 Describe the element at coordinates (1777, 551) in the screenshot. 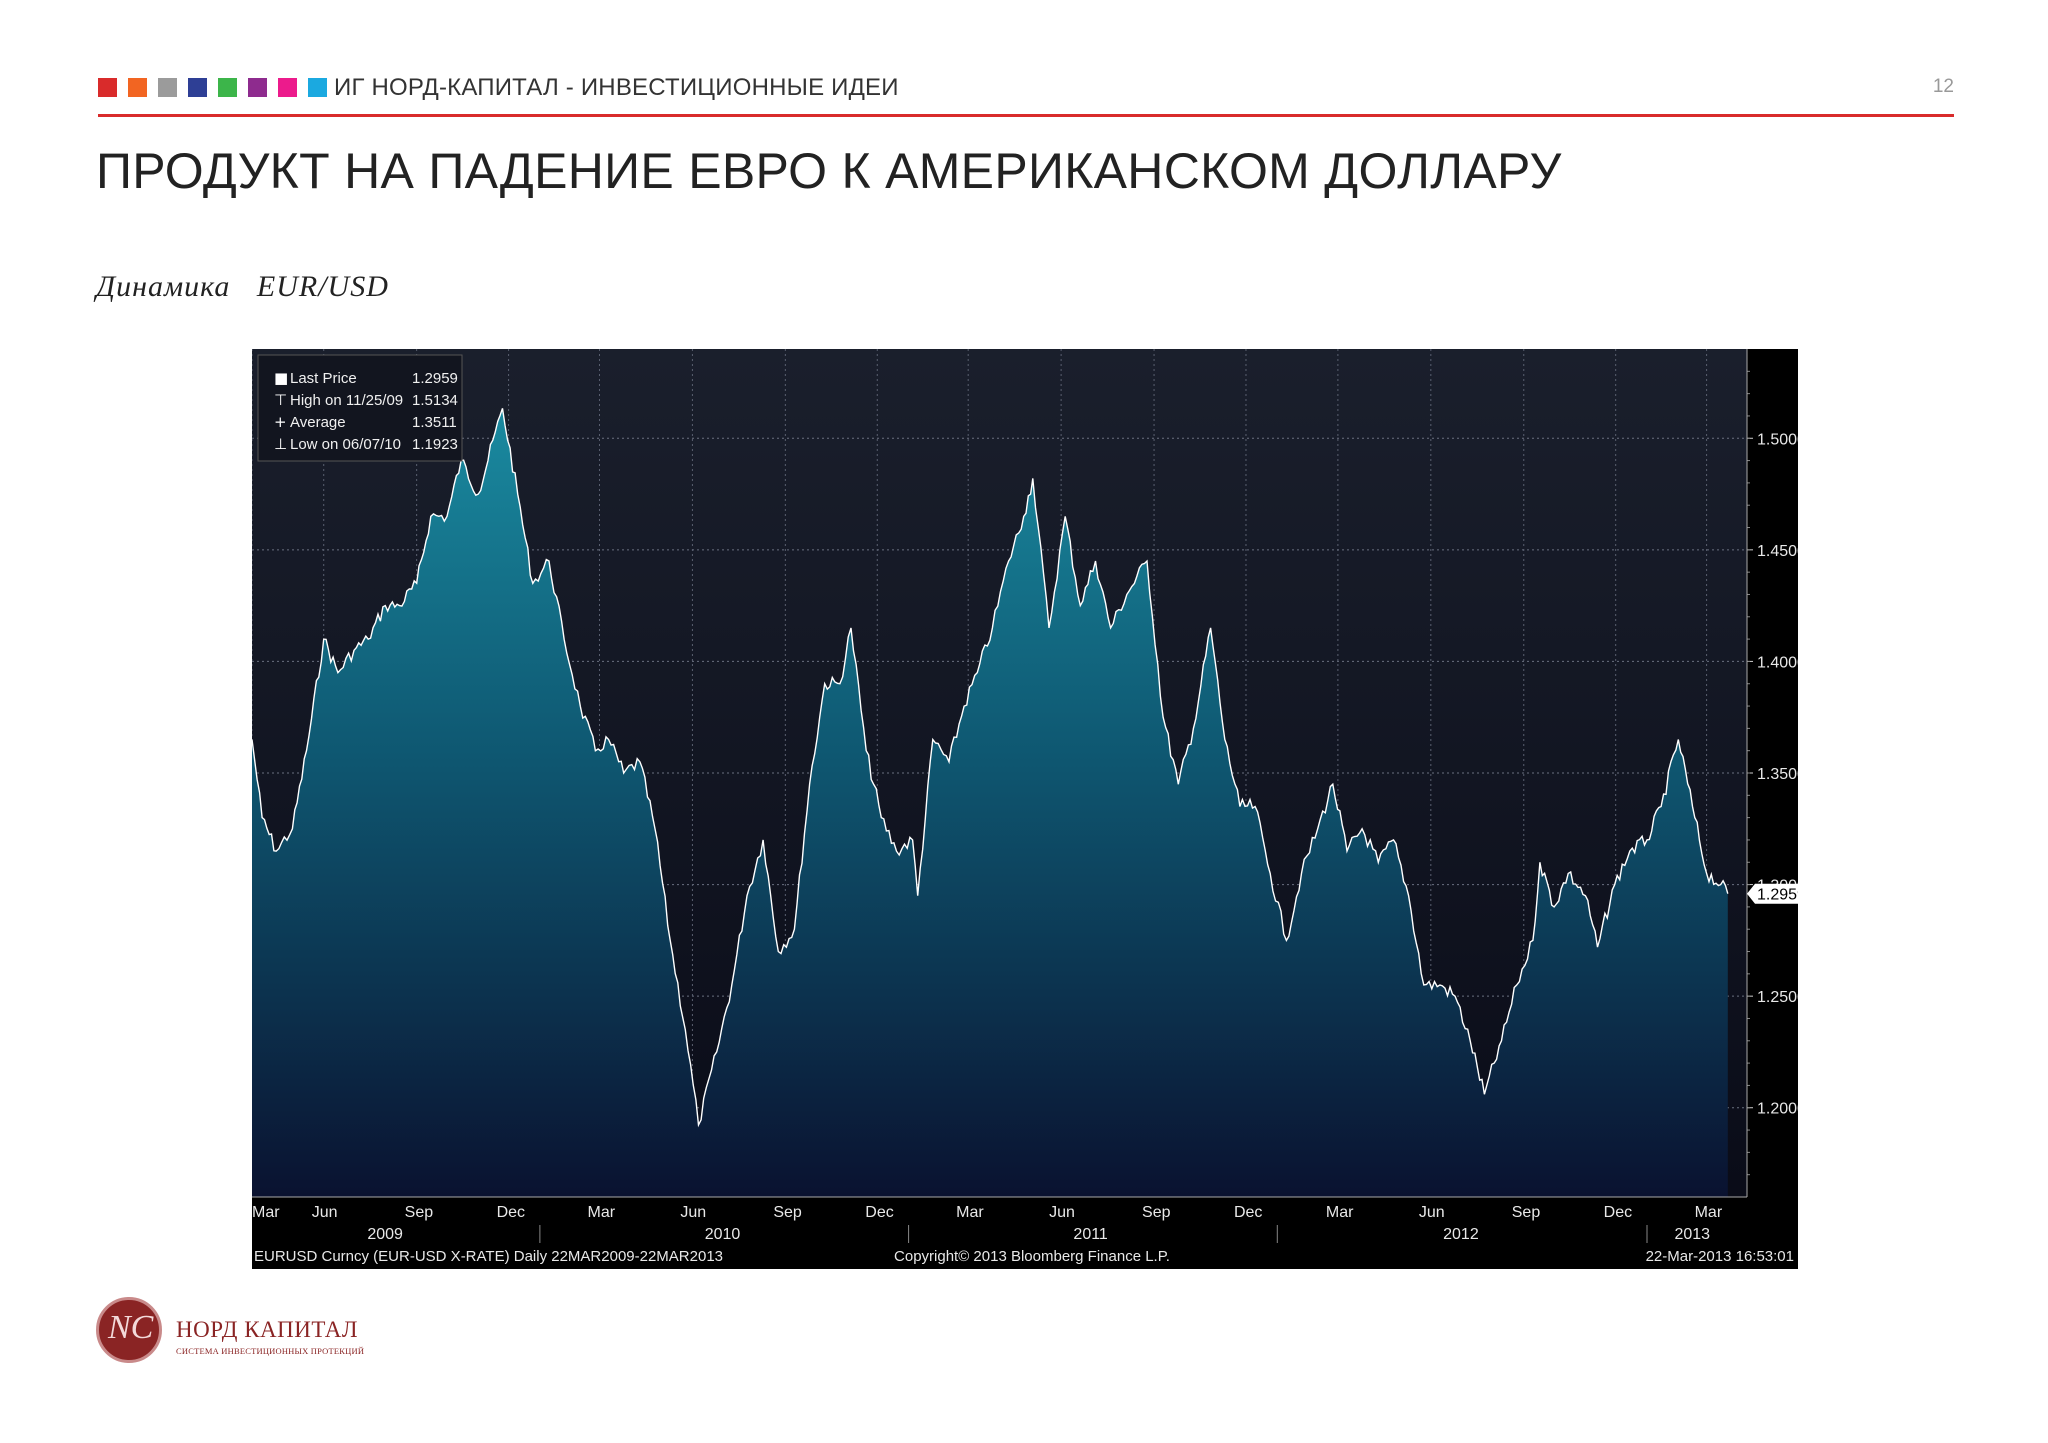

I see `y-tick-label: 1.4500` at that location.